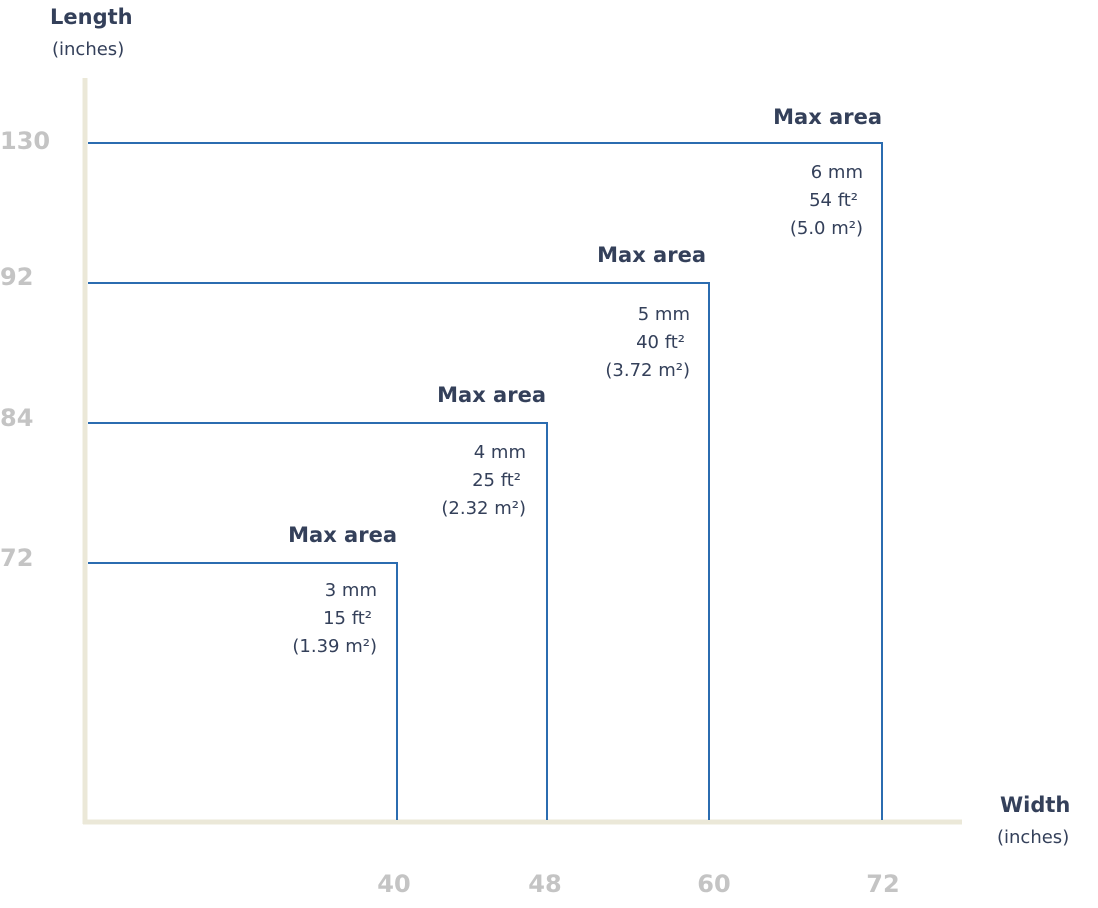 This screenshot has width=1098, height=908. What do you see at coordinates (496, 480) in the screenshot?
I see `area-ft: 25 ft²` at bounding box center [496, 480].